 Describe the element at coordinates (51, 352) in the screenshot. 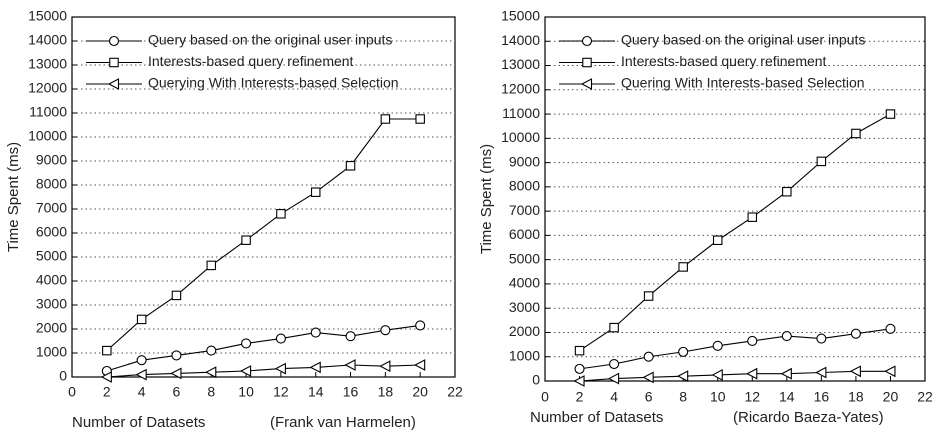

I see `y-tick-label: 1000` at that location.